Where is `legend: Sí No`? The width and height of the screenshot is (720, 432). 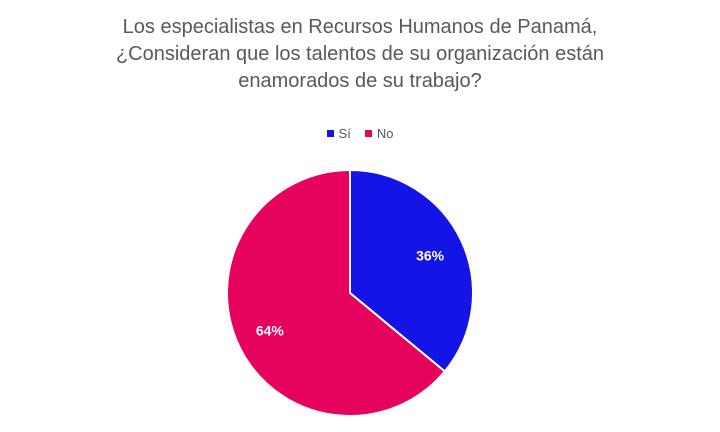 legend: Sí No is located at coordinates (360, 133).